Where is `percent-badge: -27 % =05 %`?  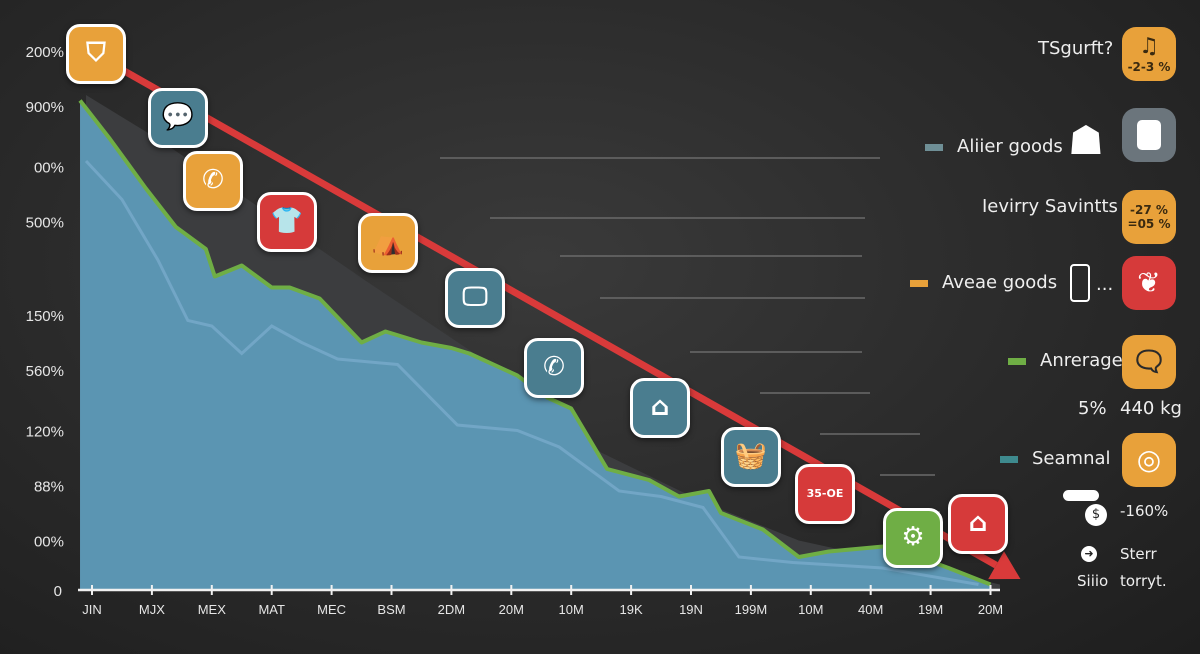 percent-badge: -27 % =05 % is located at coordinates (1149, 217).